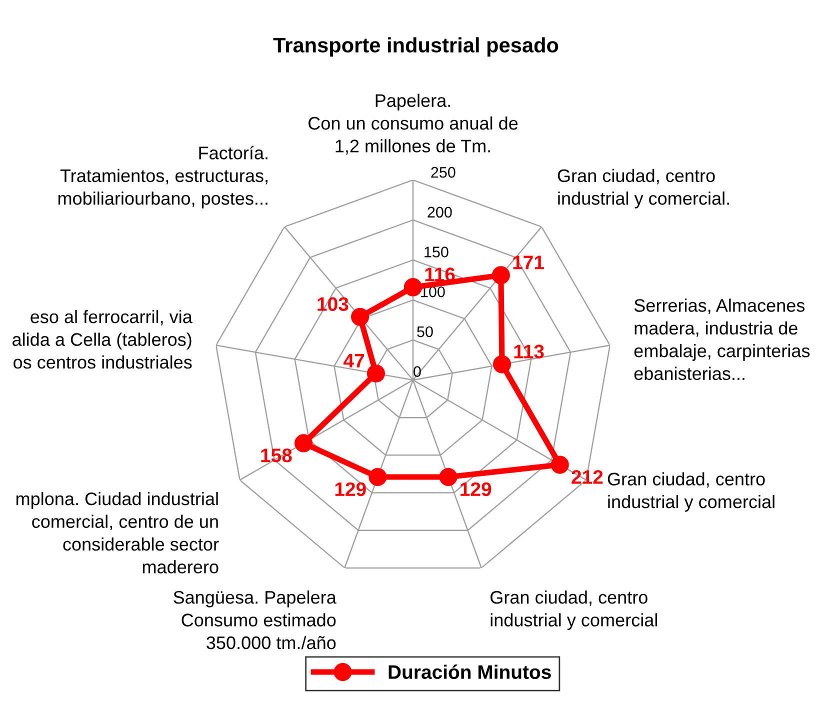 The width and height of the screenshot is (832, 722). Describe the element at coordinates (117, 533) in the screenshot. I see `spoke-label: mplona. Ciudad industrial comercial, centro de un considerable sector maderero` at that location.